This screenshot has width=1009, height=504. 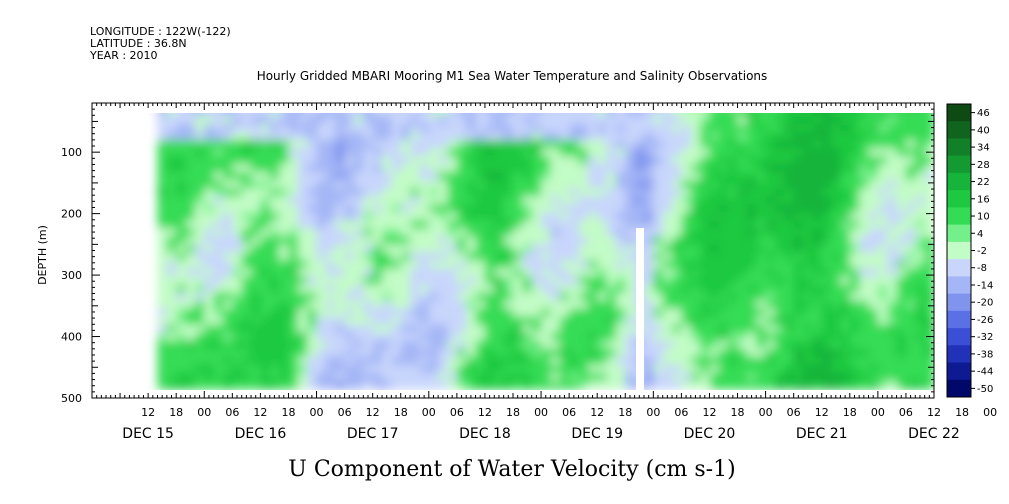 I want to click on x-day-label: DEC 22, so click(x=934, y=434).